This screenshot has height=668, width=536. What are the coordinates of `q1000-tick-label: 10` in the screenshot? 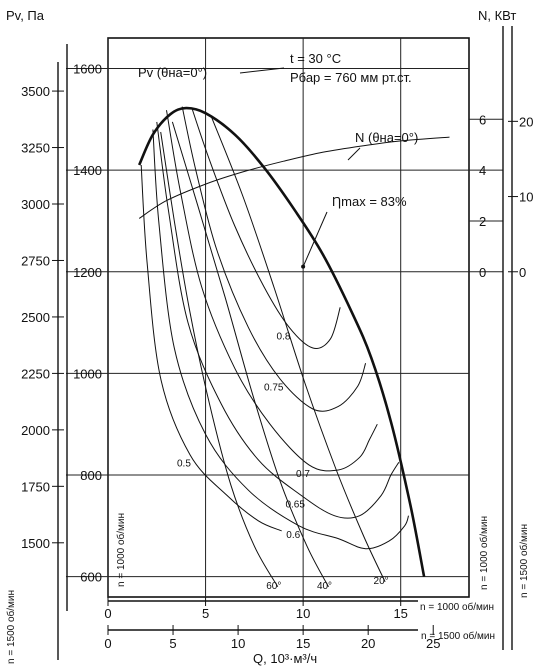 It's located at (303, 613).